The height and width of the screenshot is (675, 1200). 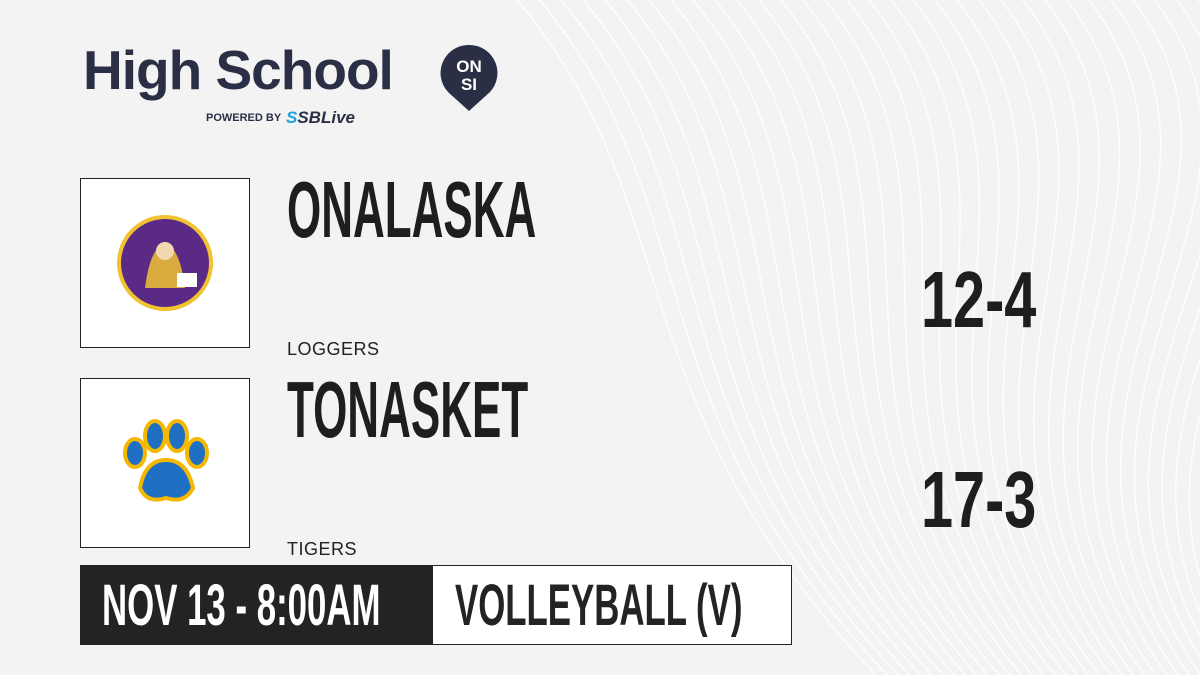 What do you see at coordinates (292, 117) in the screenshot?
I see `sblive-mark-icon: S` at bounding box center [292, 117].